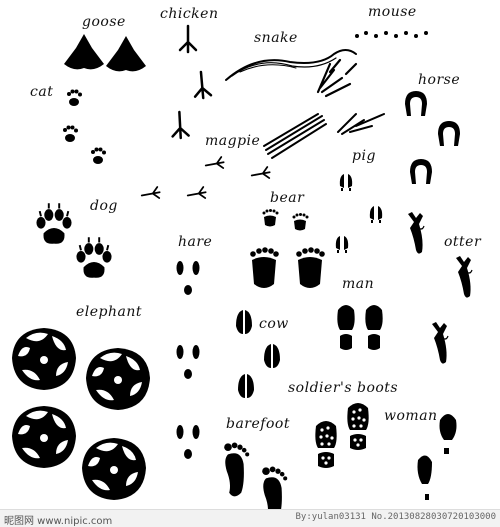  Describe the element at coordinates (392, 12) in the screenshot. I see `label-mouse: mouse` at that location.